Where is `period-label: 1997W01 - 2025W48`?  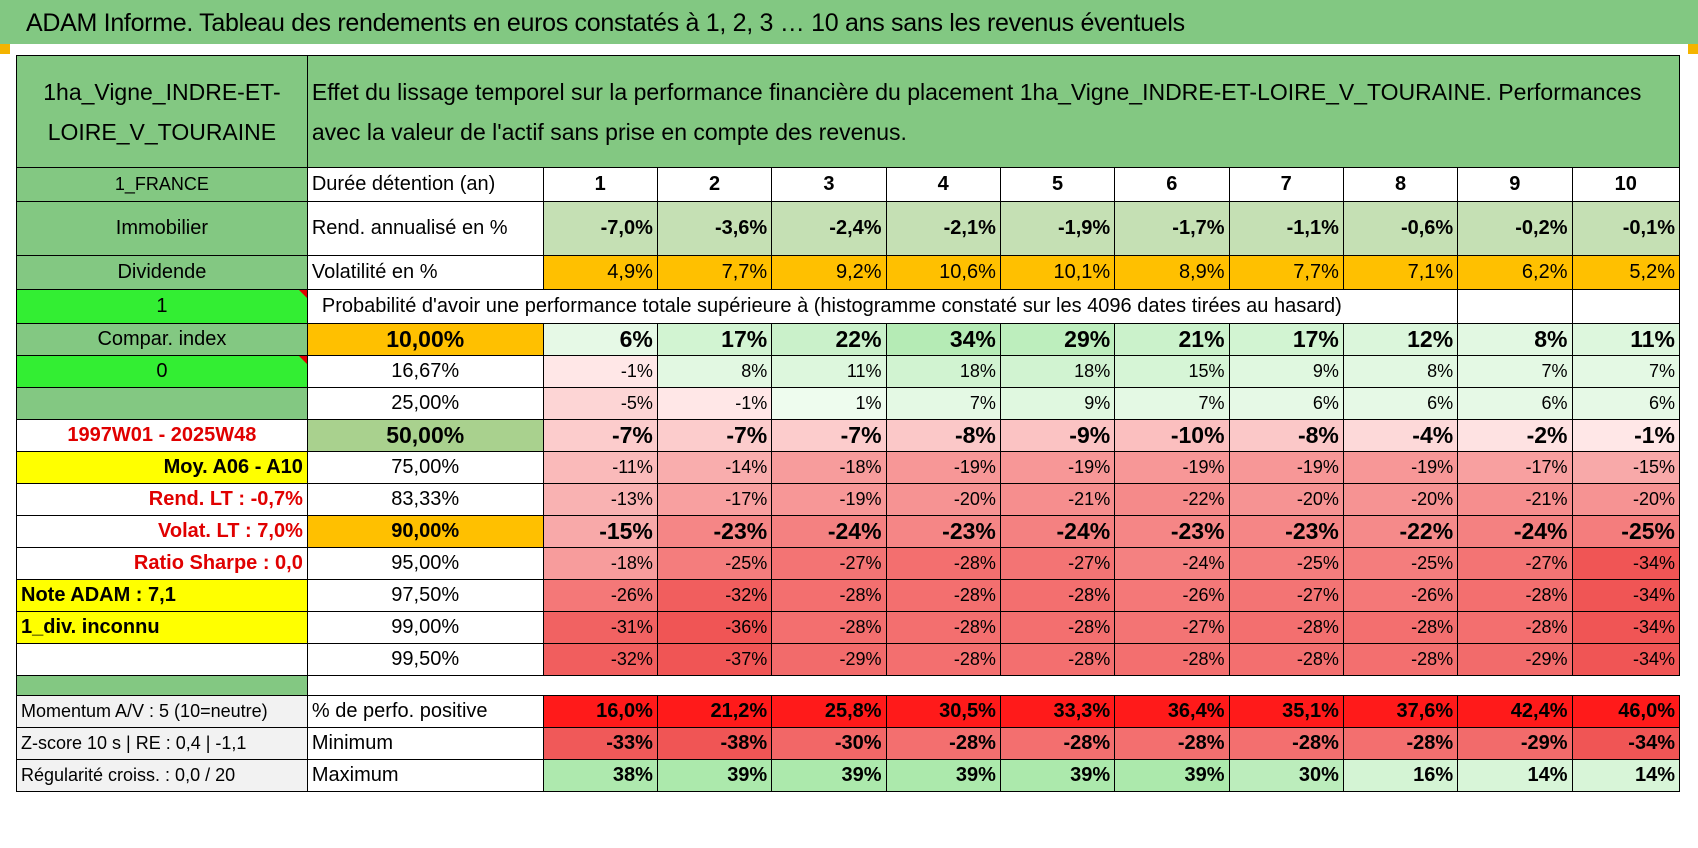
period-label: 1997W01 - 2025W48 is located at coordinates (162, 435).